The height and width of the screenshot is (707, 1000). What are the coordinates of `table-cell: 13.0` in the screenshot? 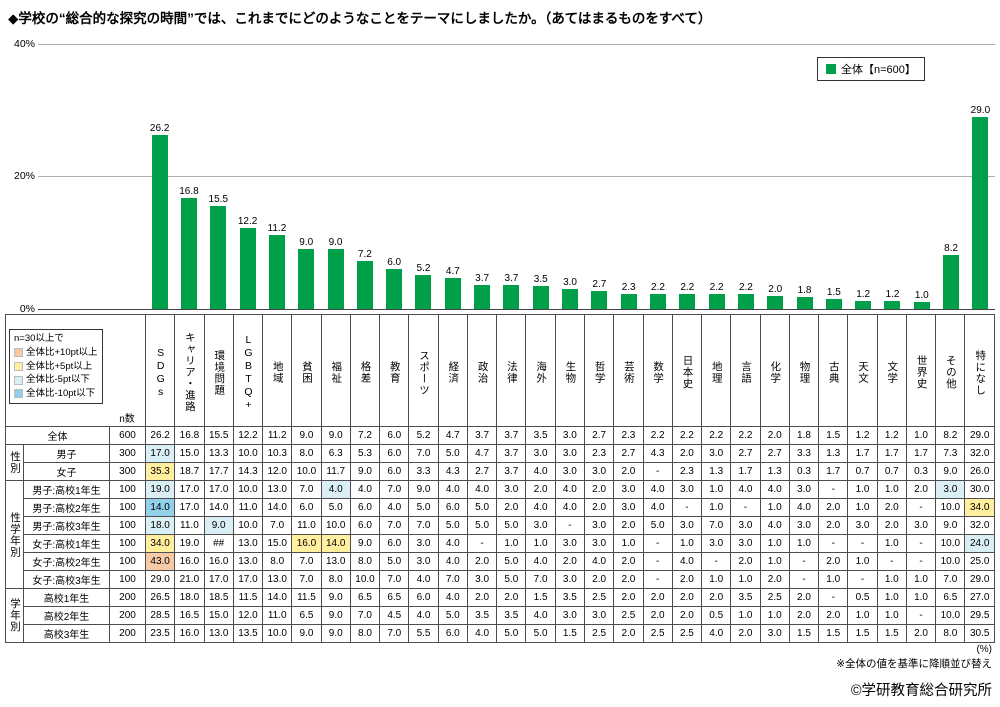 It's located at (335, 561).